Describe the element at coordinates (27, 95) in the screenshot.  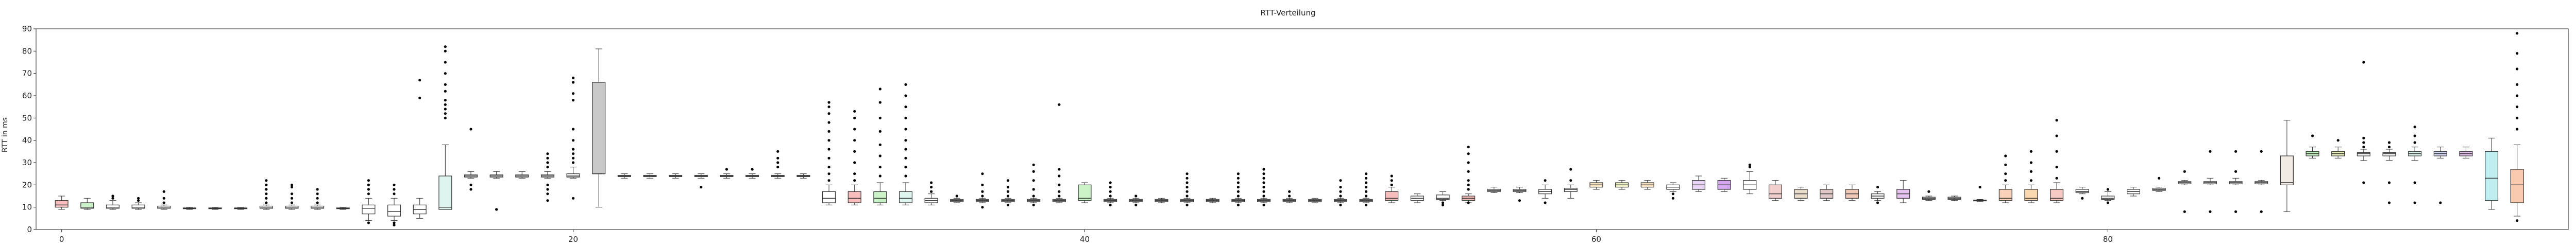
I see `y-tick-label: 60` at that location.